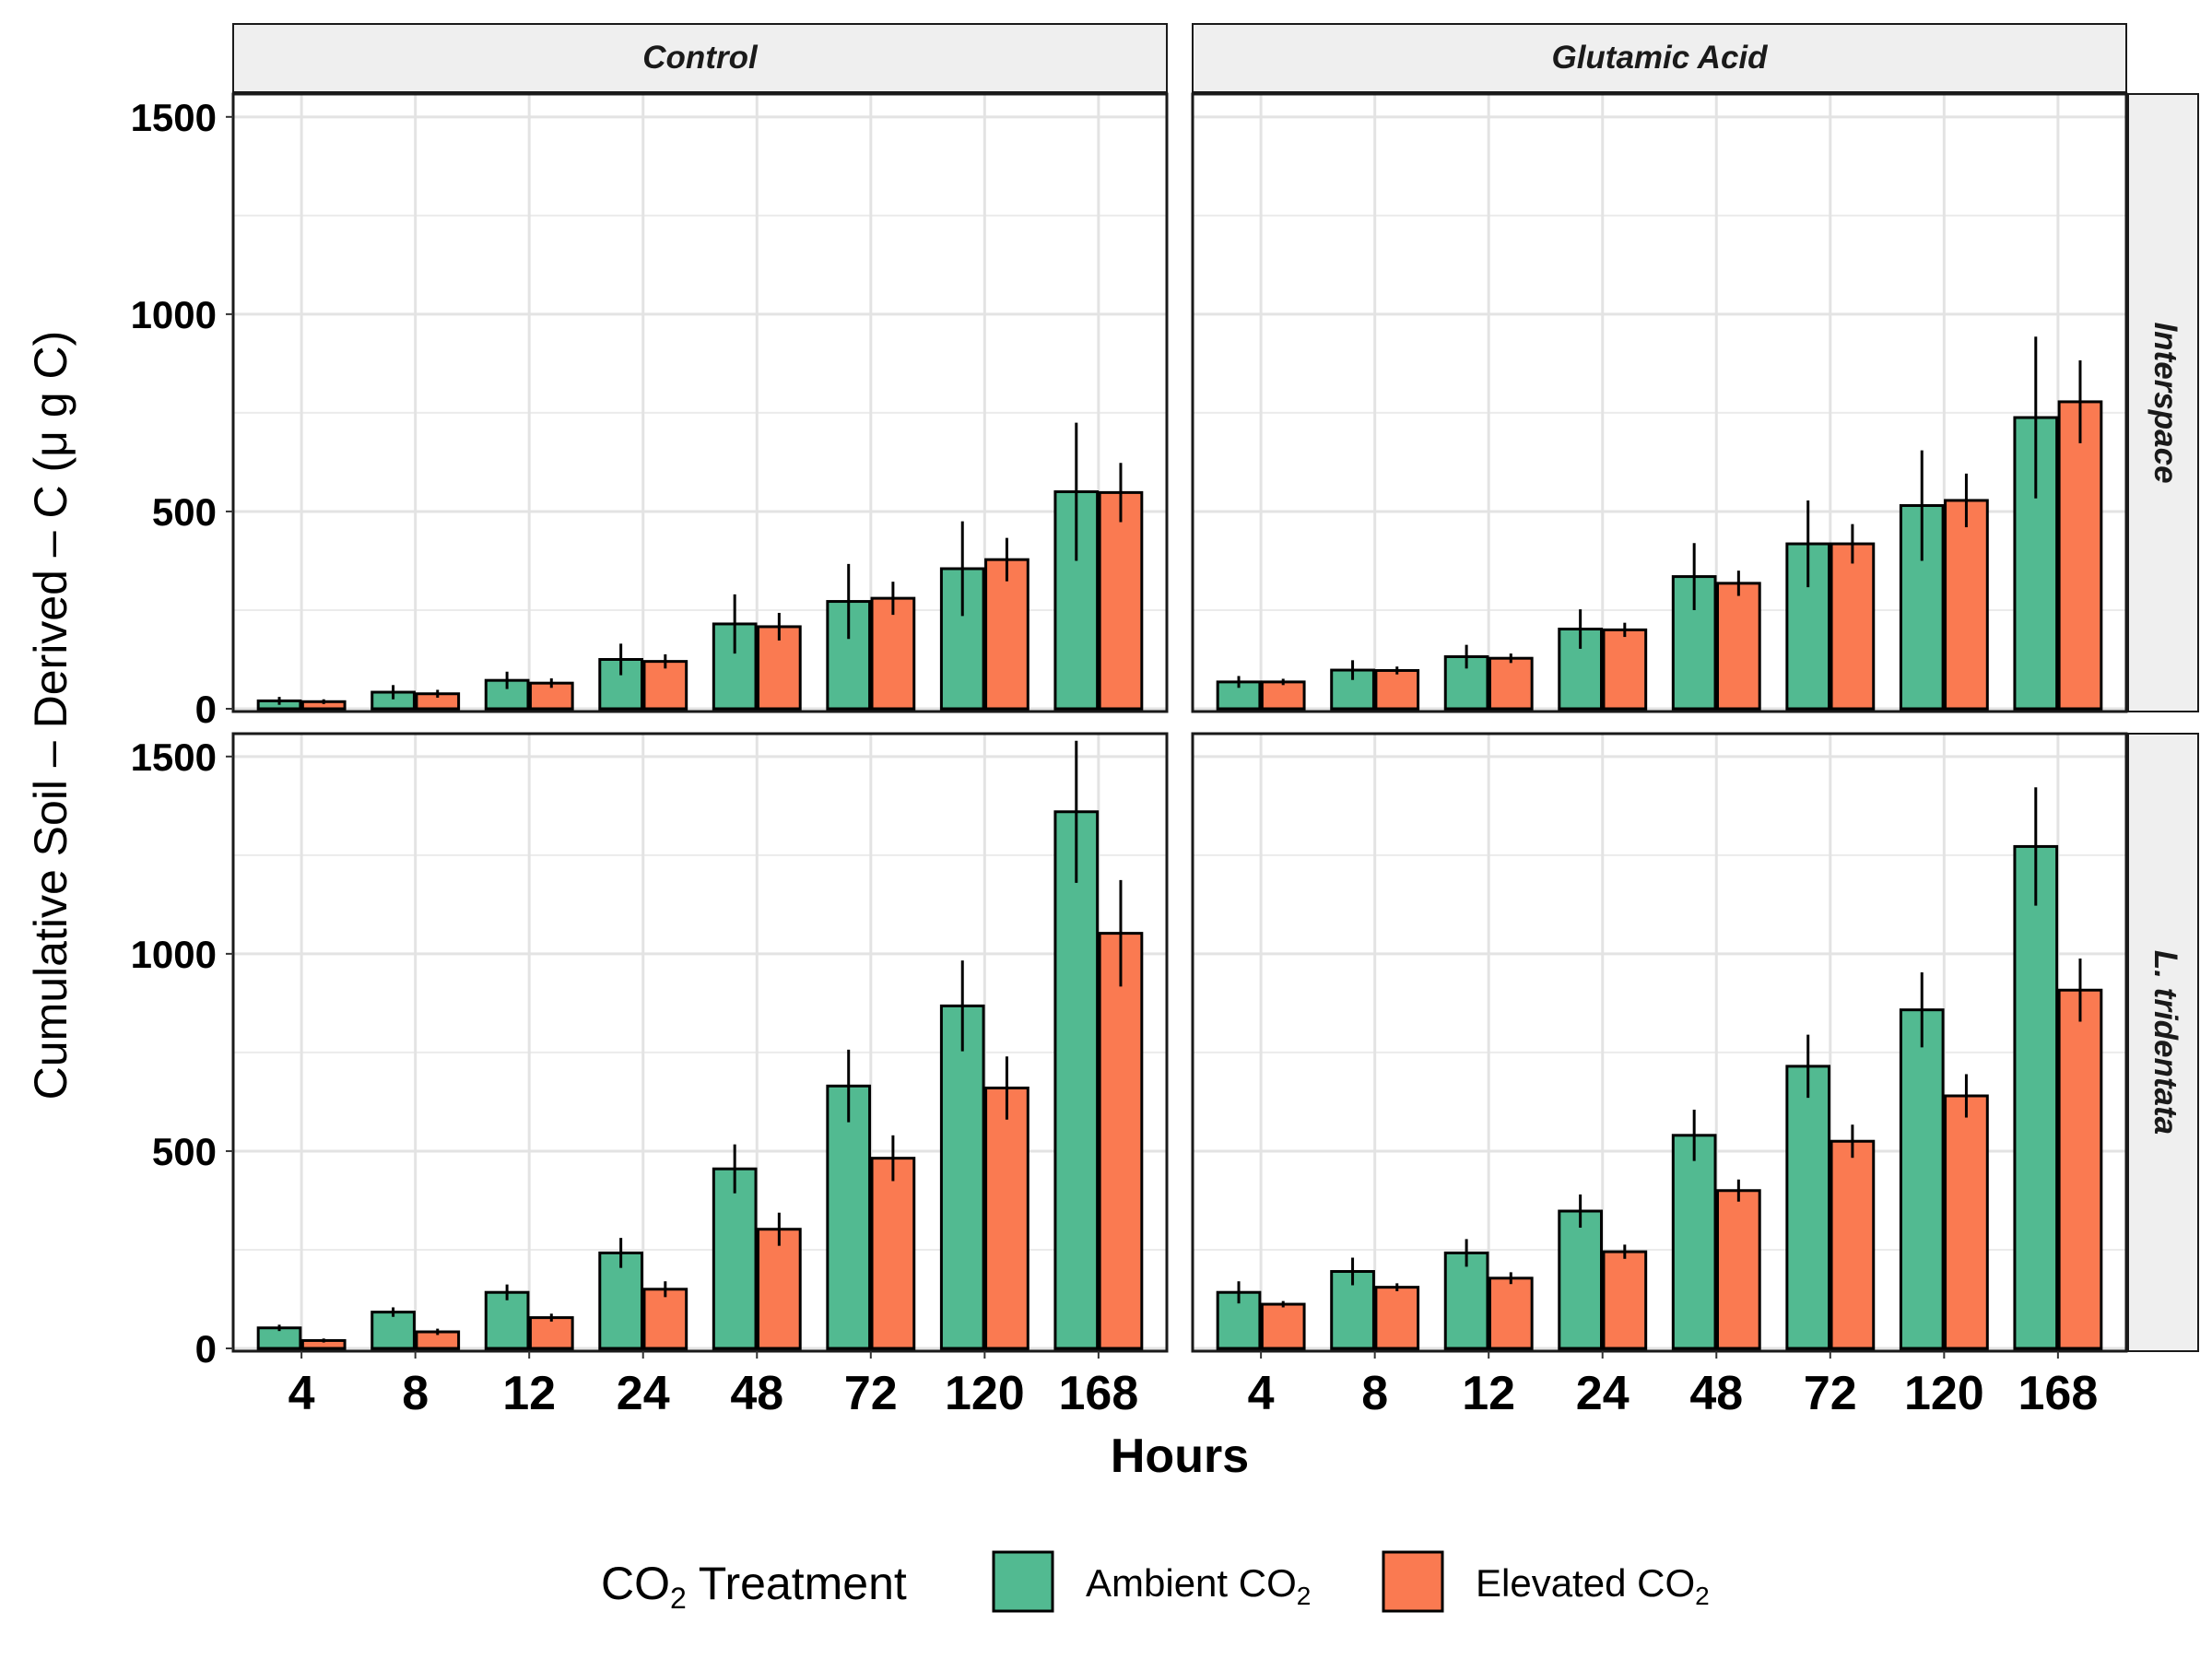 The width and height of the screenshot is (2212, 1659). I want to click on facet-label-column: Glutamic Acid, so click(1659, 58).